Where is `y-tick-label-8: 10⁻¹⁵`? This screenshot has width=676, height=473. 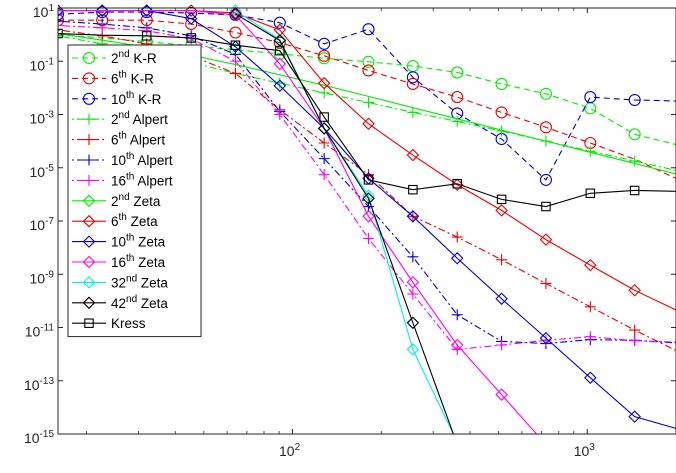
y-tick-label-8: 10⁻¹⁵ is located at coordinates (39, 437).